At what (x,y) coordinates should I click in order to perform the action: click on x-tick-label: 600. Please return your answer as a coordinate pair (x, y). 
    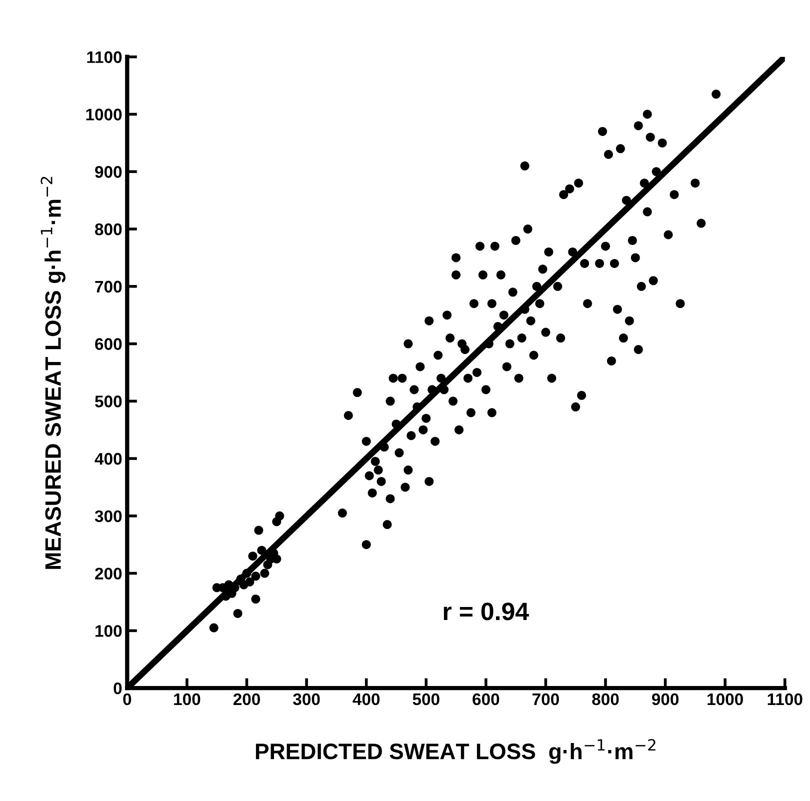
    Looking at the image, I should click on (486, 699).